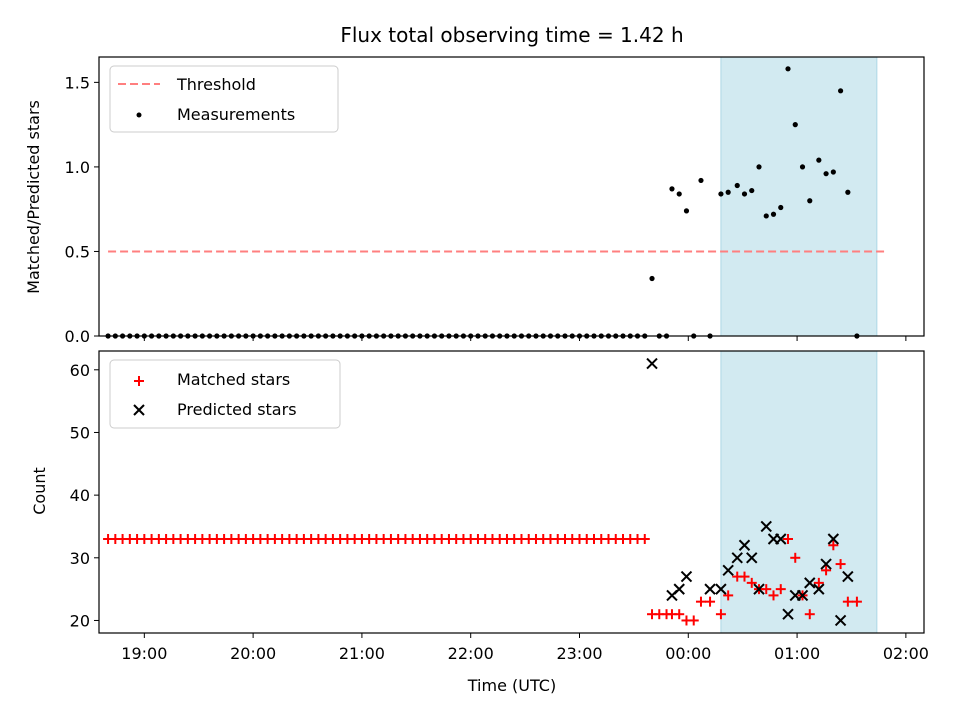 The image size is (960, 720). Describe the element at coordinates (139, 381) in the screenshot. I see `legend-matched-swatch` at that location.